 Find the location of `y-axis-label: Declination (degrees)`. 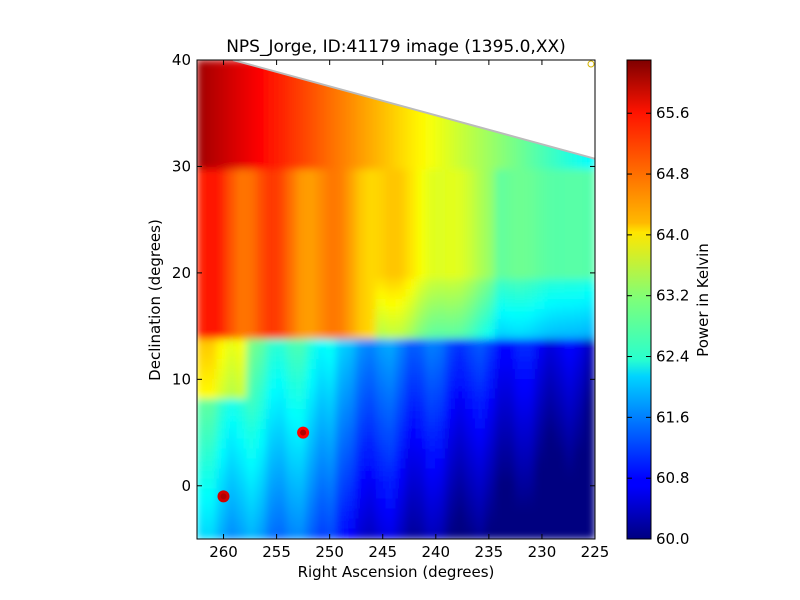

y-axis-label: Declination (degrees) is located at coordinates (155, 300).